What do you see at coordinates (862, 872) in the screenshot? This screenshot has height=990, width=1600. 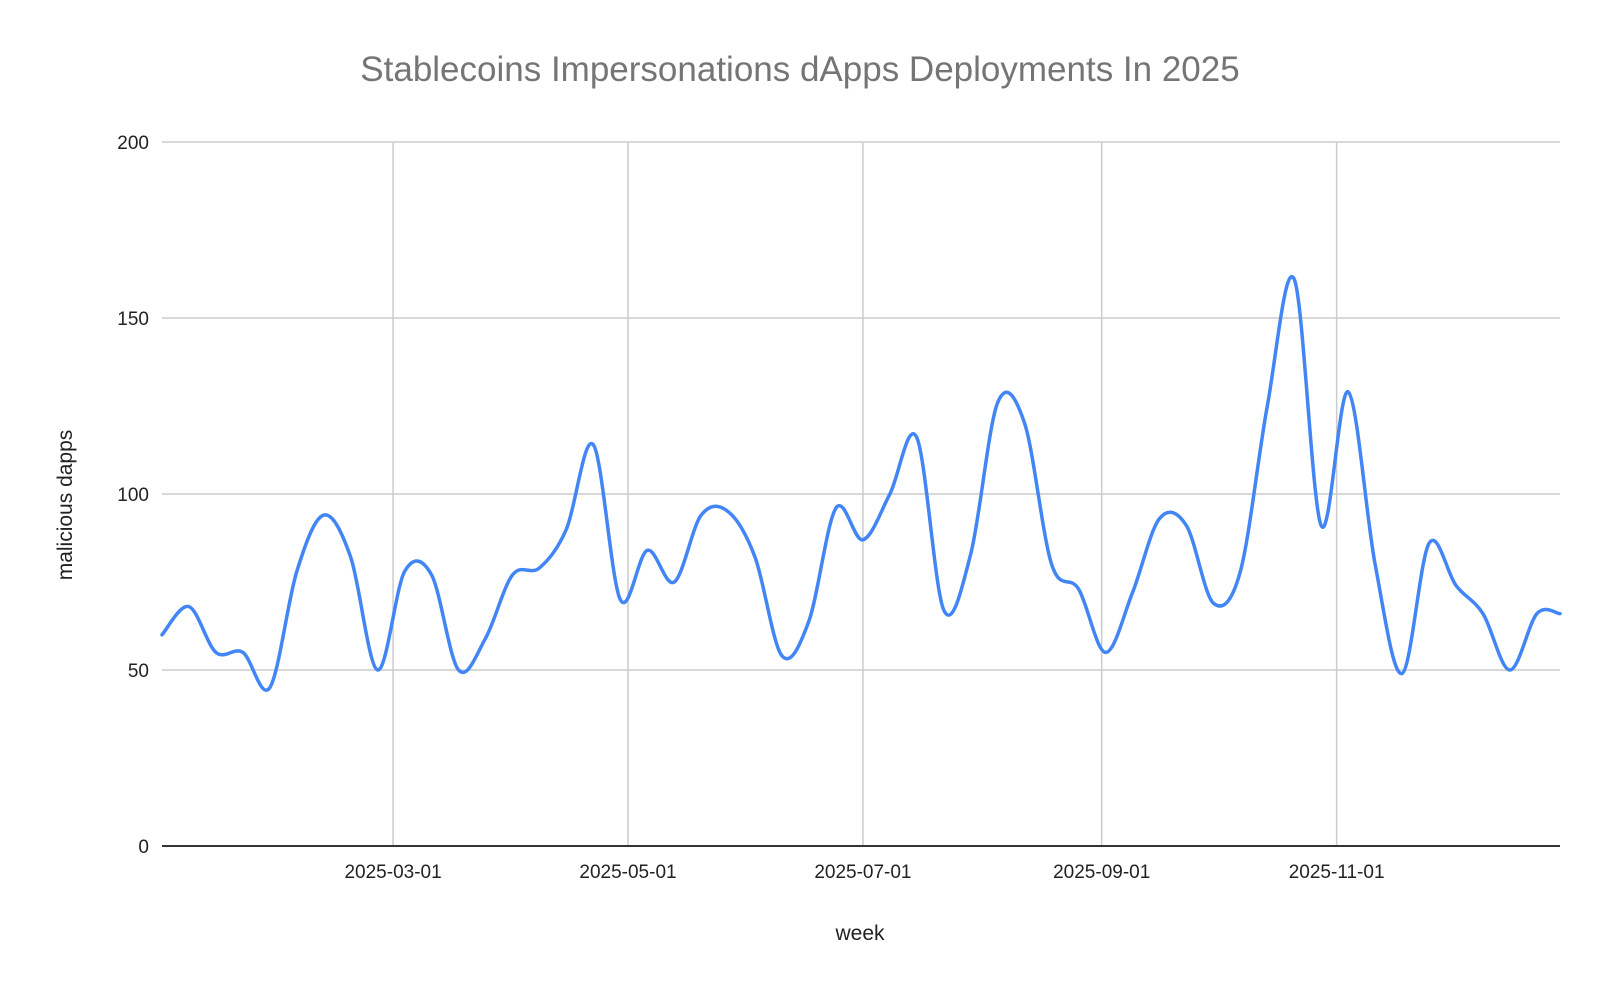 I see `x-tick-label: 2025-07-01` at bounding box center [862, 872].